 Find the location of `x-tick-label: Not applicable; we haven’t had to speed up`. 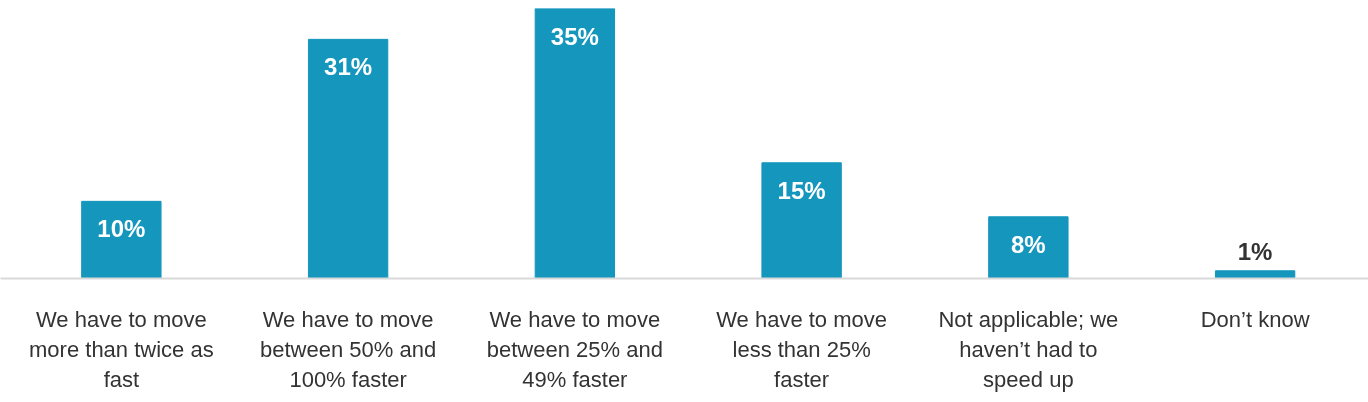

x-tick-label: Not applicable; we haven’t had to speed up is located at coordinates (1028, 349).